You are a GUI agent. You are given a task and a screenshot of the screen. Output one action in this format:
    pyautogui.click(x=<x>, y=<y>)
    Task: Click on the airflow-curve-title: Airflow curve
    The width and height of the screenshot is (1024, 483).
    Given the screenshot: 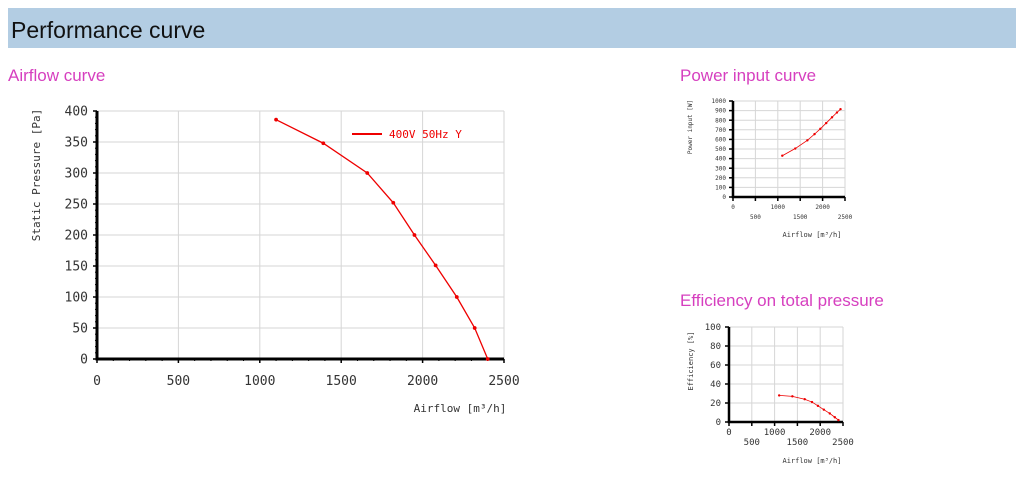 What is the action you would take?
    pyautogui.click(x=57, y=75)
    